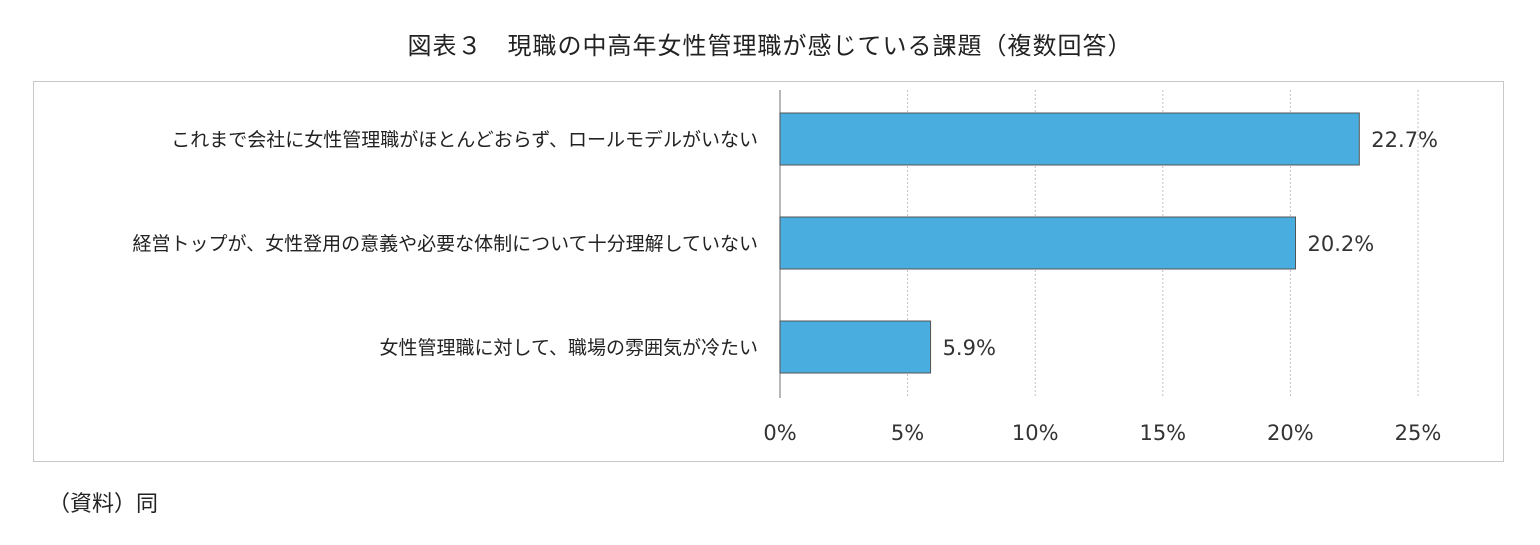  I want to click on x-tick-label: 5%, so click(907, 433).